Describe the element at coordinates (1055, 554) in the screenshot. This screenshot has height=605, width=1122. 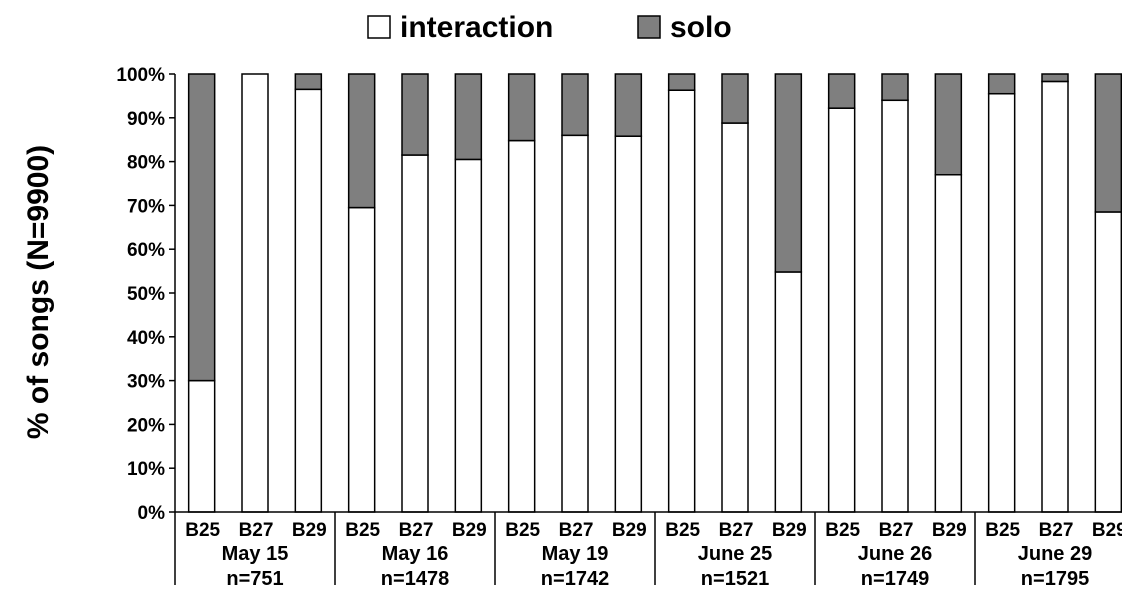
I see `group-date-label: June 29` at that location.